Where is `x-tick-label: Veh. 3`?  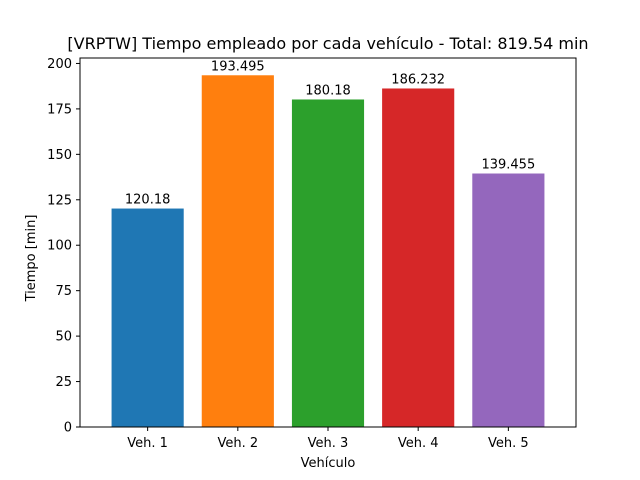
x-tick-label: Veh. 3 is located at coordinates (328, 443).